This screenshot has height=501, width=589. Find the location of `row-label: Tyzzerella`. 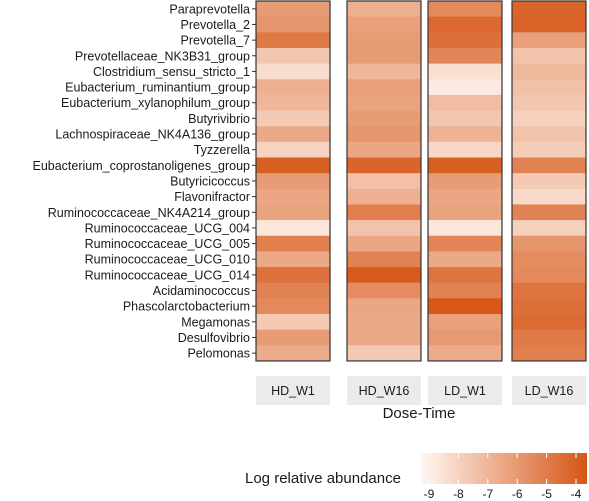

row-label: Tyzzerella is located at coordinates (222, 150).